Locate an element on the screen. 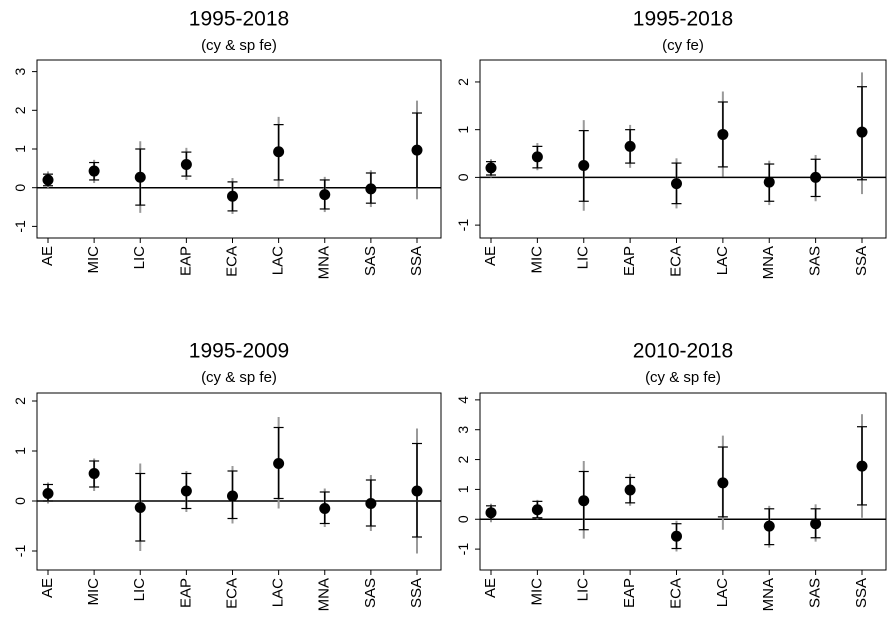  chart-title: 2010-2018 is located at coordinates (683, 351).